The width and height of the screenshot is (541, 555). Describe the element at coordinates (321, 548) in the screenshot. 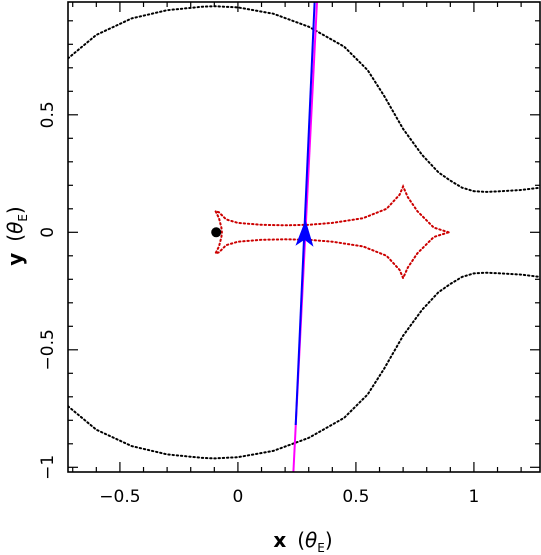

I see `x-axis-label-unit-sub: E` at that location.